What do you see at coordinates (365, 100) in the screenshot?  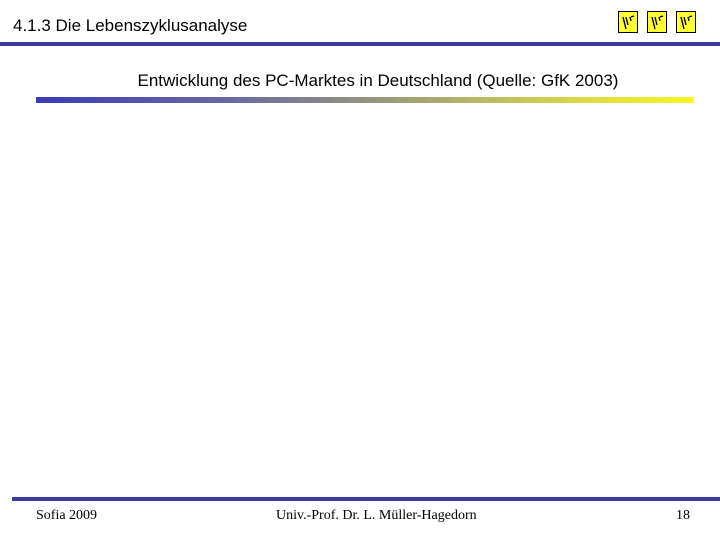 I see `gradient-divider` at bounding box center [365, 100].